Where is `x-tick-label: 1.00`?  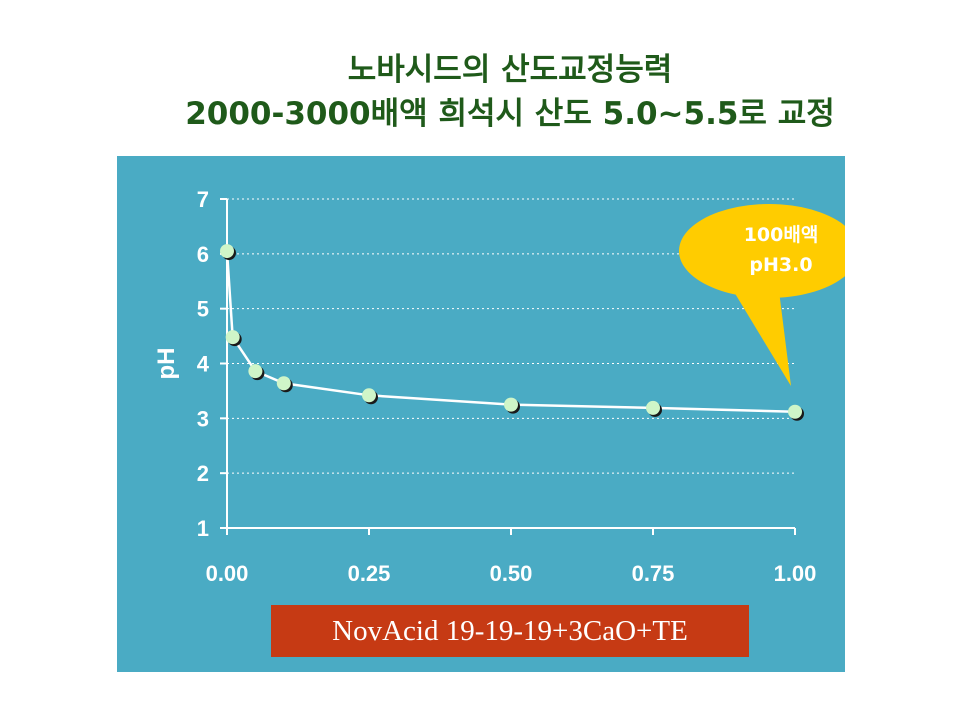 x-tick-label: 1.00 is located at coordinates (795, 573).